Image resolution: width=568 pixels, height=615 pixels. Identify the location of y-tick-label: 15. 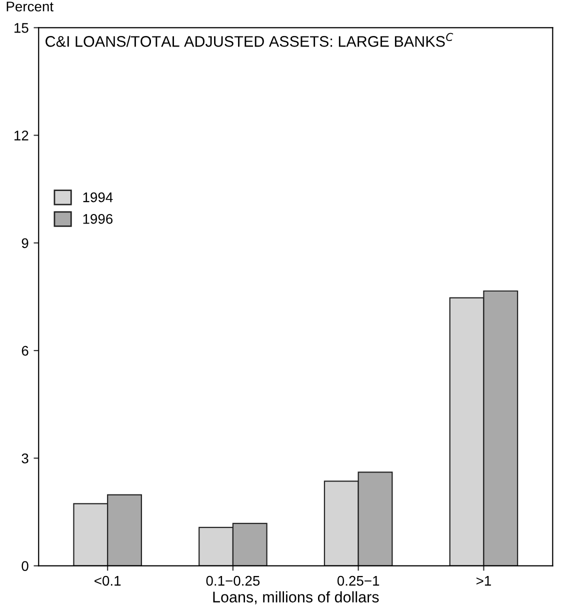
(21, 28).